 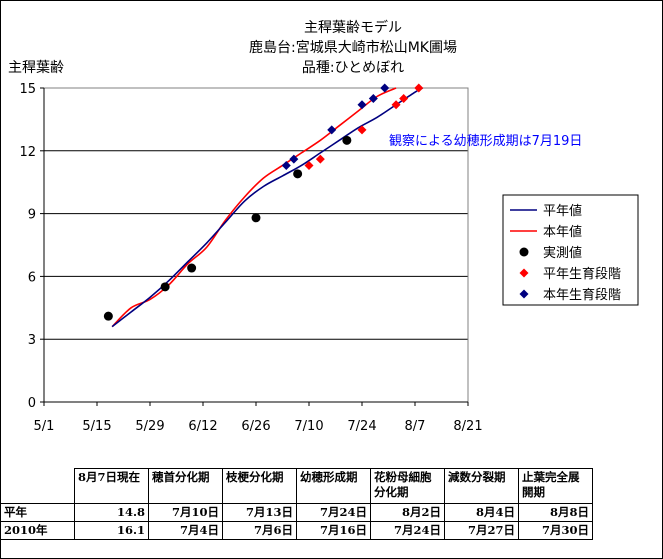 I want to click on annotation-panicle-initiation: 観察による幼穂形成期は7月19日, so click(x=485, y=141).